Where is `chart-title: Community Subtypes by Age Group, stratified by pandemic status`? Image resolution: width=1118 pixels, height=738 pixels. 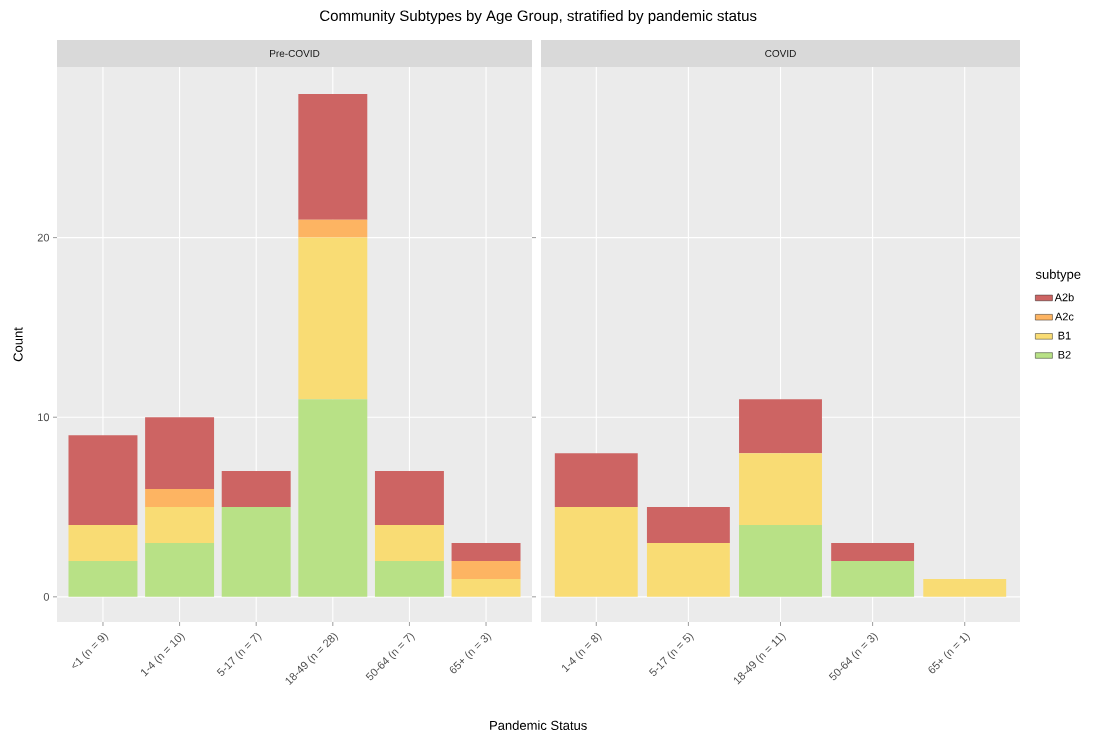 chart-title: Community Subtypes by Age Group, stratified by pandemic status is located at coordinates (538, 17).